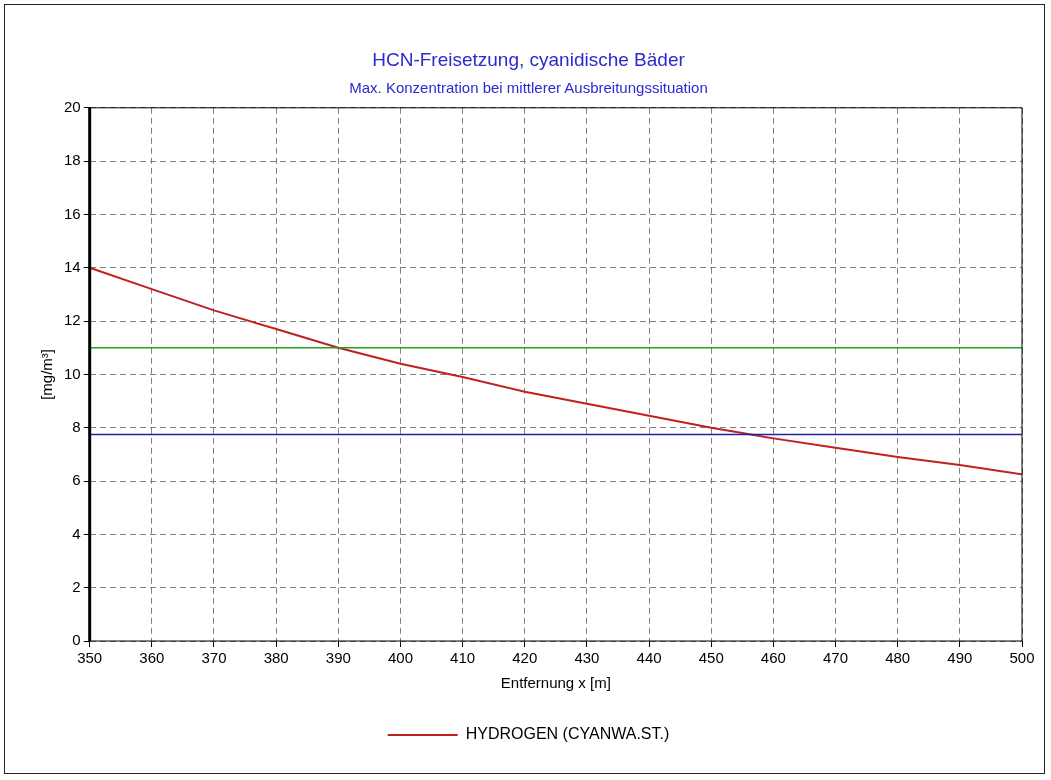 The image size is (1051, 780). Describe the element at coordinates (47, 374) in the screenshot. I see `y-axis-title: [mg/m³]` at that location.